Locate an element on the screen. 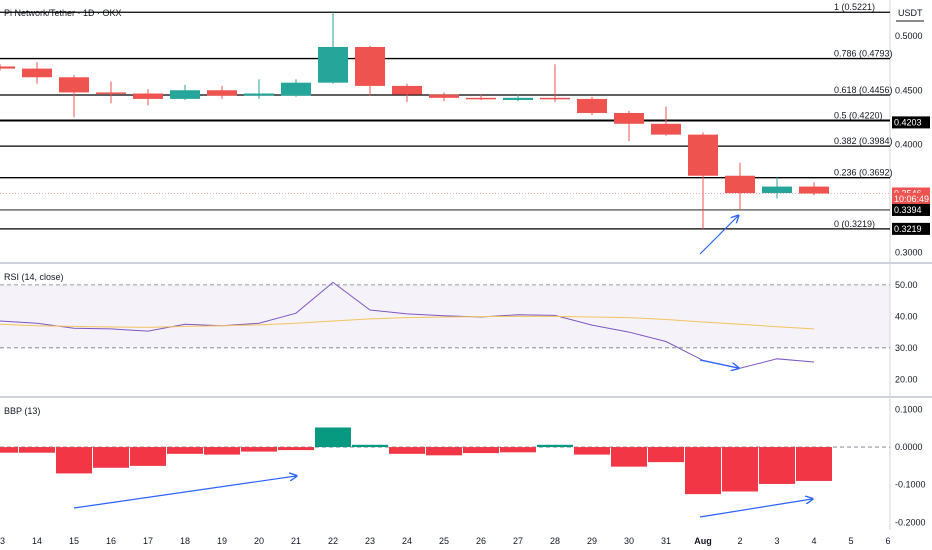 The width and height of the screenshot is (932, 550). x-tick-label: 25 is located at coordinates (444, 541).